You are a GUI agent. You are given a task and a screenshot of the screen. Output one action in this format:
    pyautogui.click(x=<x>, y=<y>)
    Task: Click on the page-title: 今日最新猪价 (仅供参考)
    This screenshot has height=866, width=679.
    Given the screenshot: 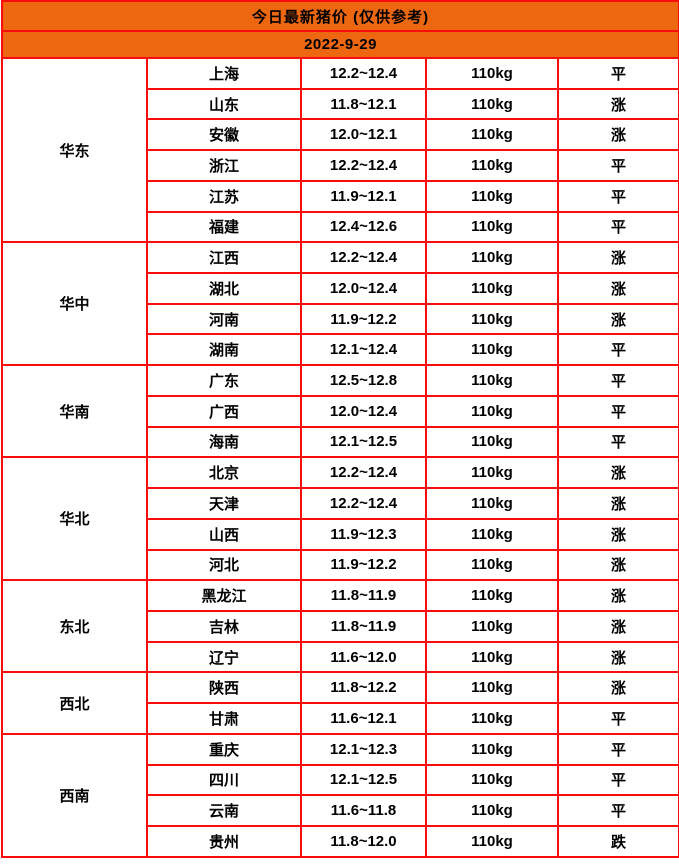 What is the action you would take?
    pyautogui.click(x=339, y=16)
    